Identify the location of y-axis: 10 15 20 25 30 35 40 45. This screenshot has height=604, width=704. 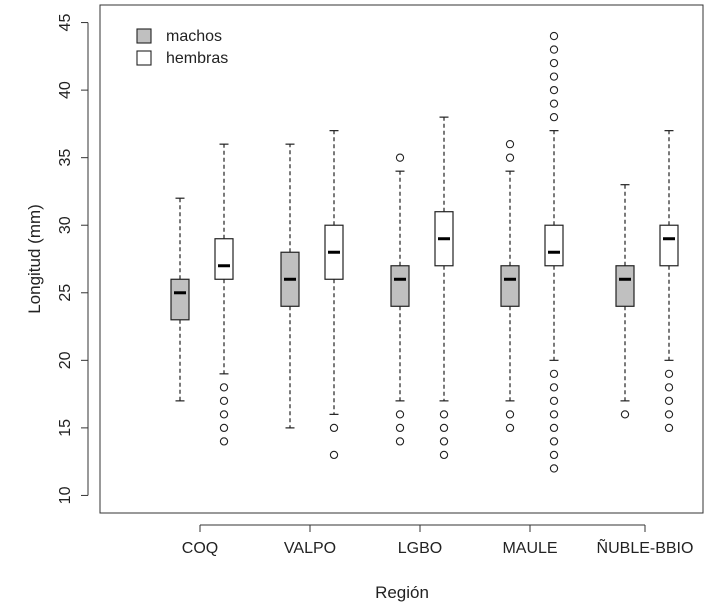
(73, 259).